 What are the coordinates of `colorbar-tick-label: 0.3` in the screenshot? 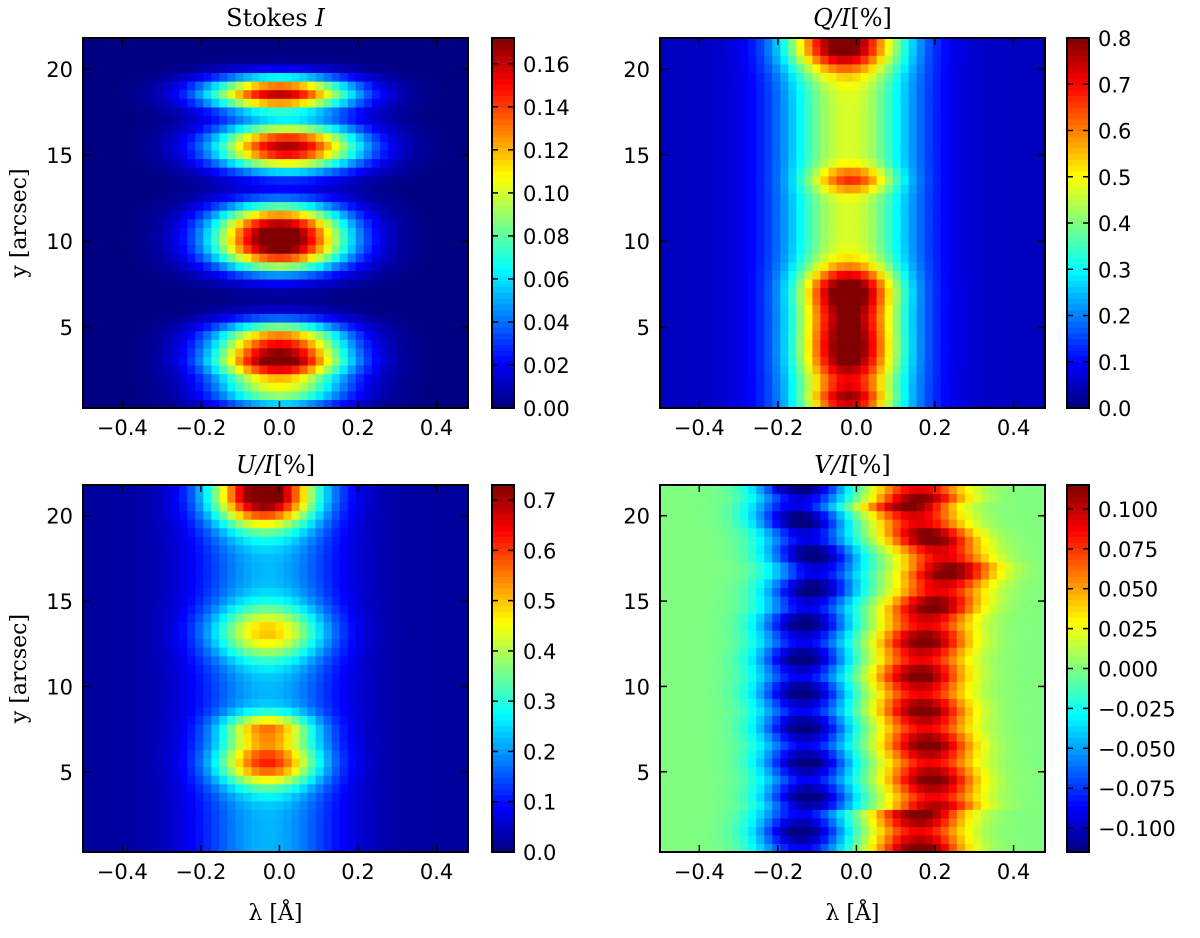 It's located at (1114, 270).